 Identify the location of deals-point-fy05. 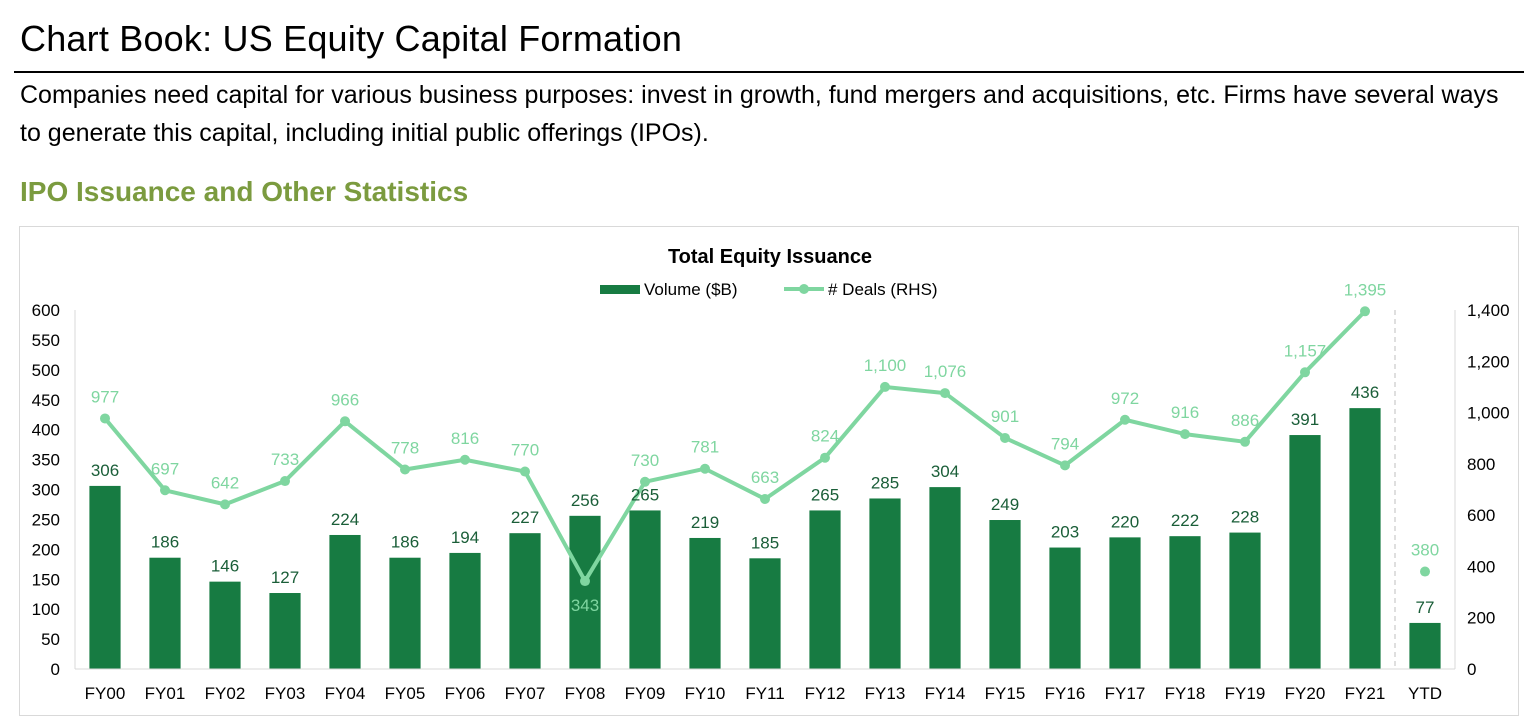
(405, 469).